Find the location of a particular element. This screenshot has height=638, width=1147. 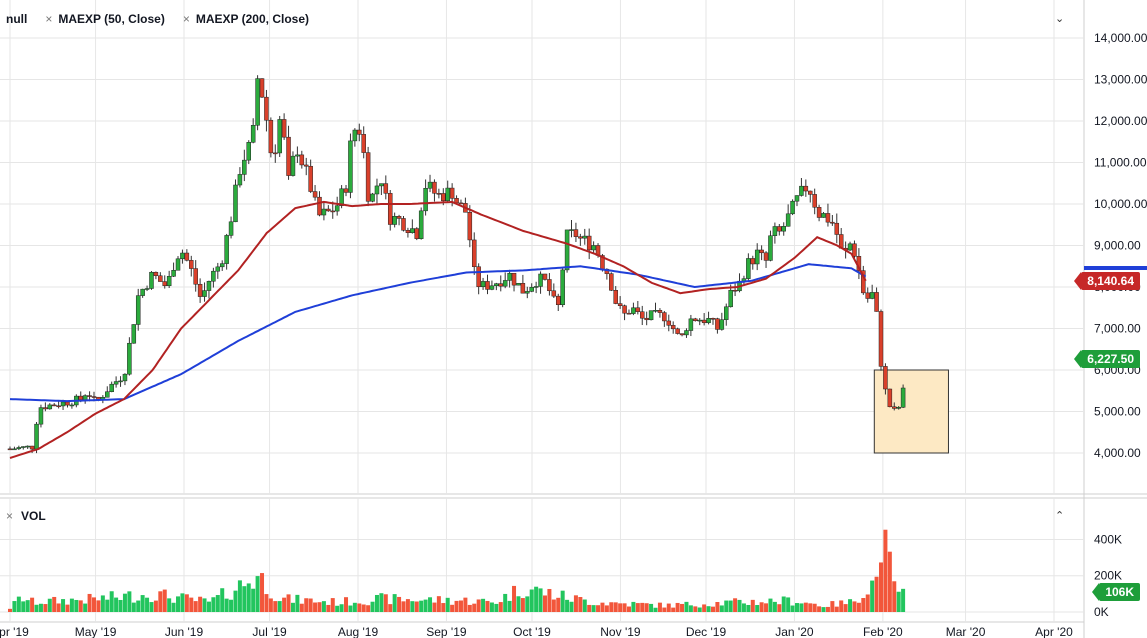

price-tick-label: 5,000.00 is located at coordinates (1117, 412).